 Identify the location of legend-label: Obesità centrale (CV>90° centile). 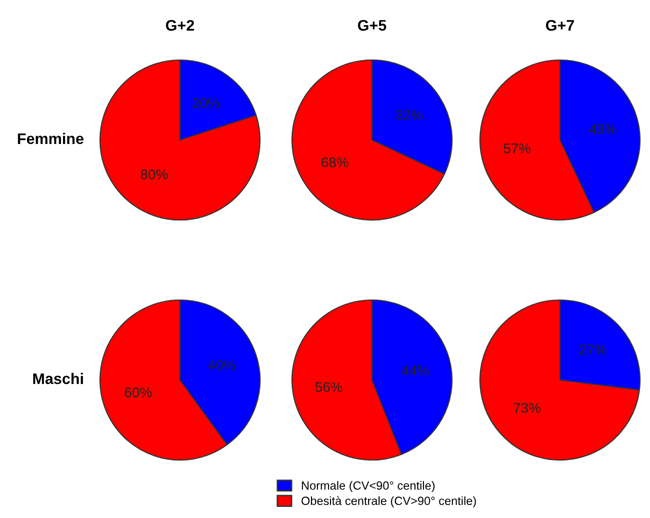
(389, 502).